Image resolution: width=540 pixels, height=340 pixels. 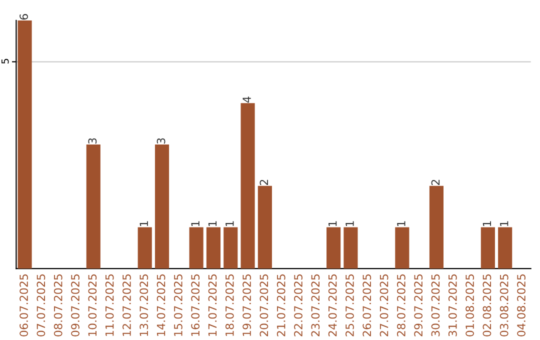 What do you see at coordinates (367, 305) in the screenshot?
I see `x-tick-label: 26.07.2025` at bounding box center [367, 305].